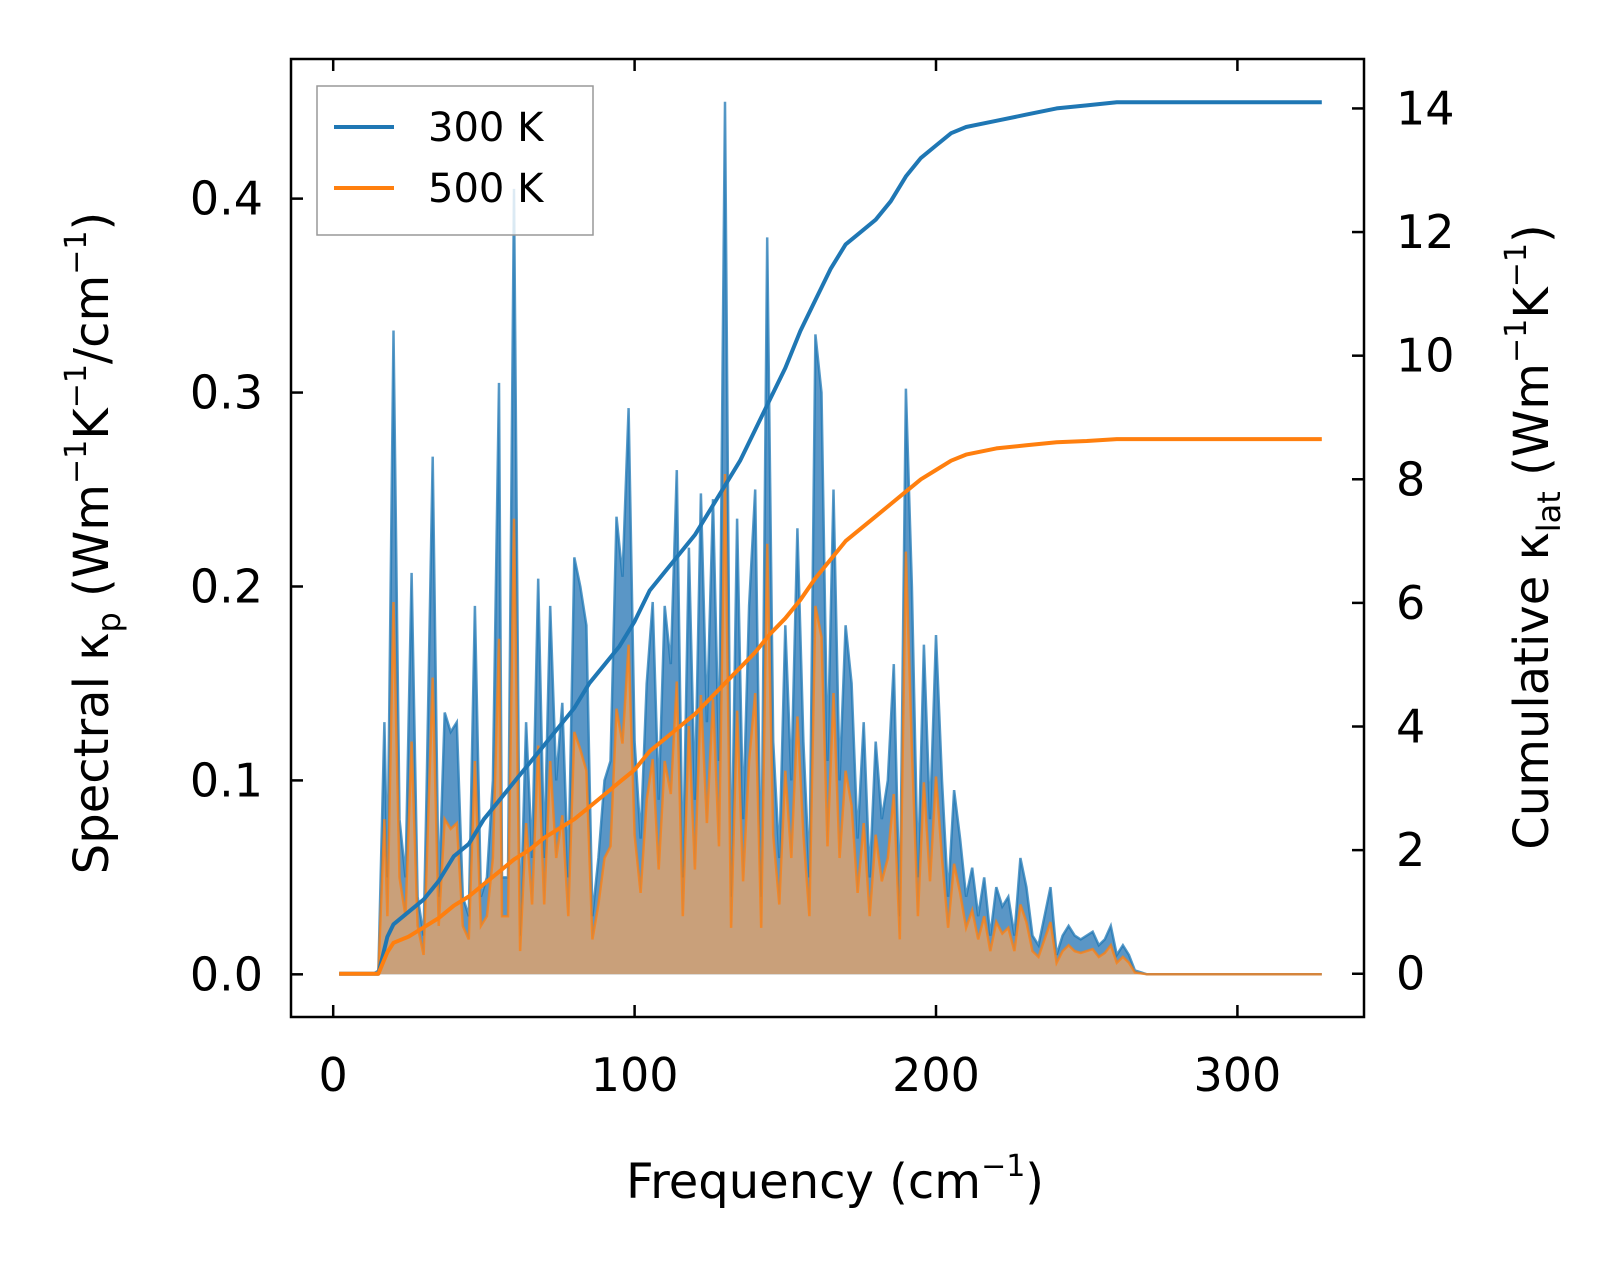 This screenshot has height=1264, width=1623. Describe the element at coordinates (1410, 850) in the screenshot. I see `y-tick-label-right: 2` at that location.